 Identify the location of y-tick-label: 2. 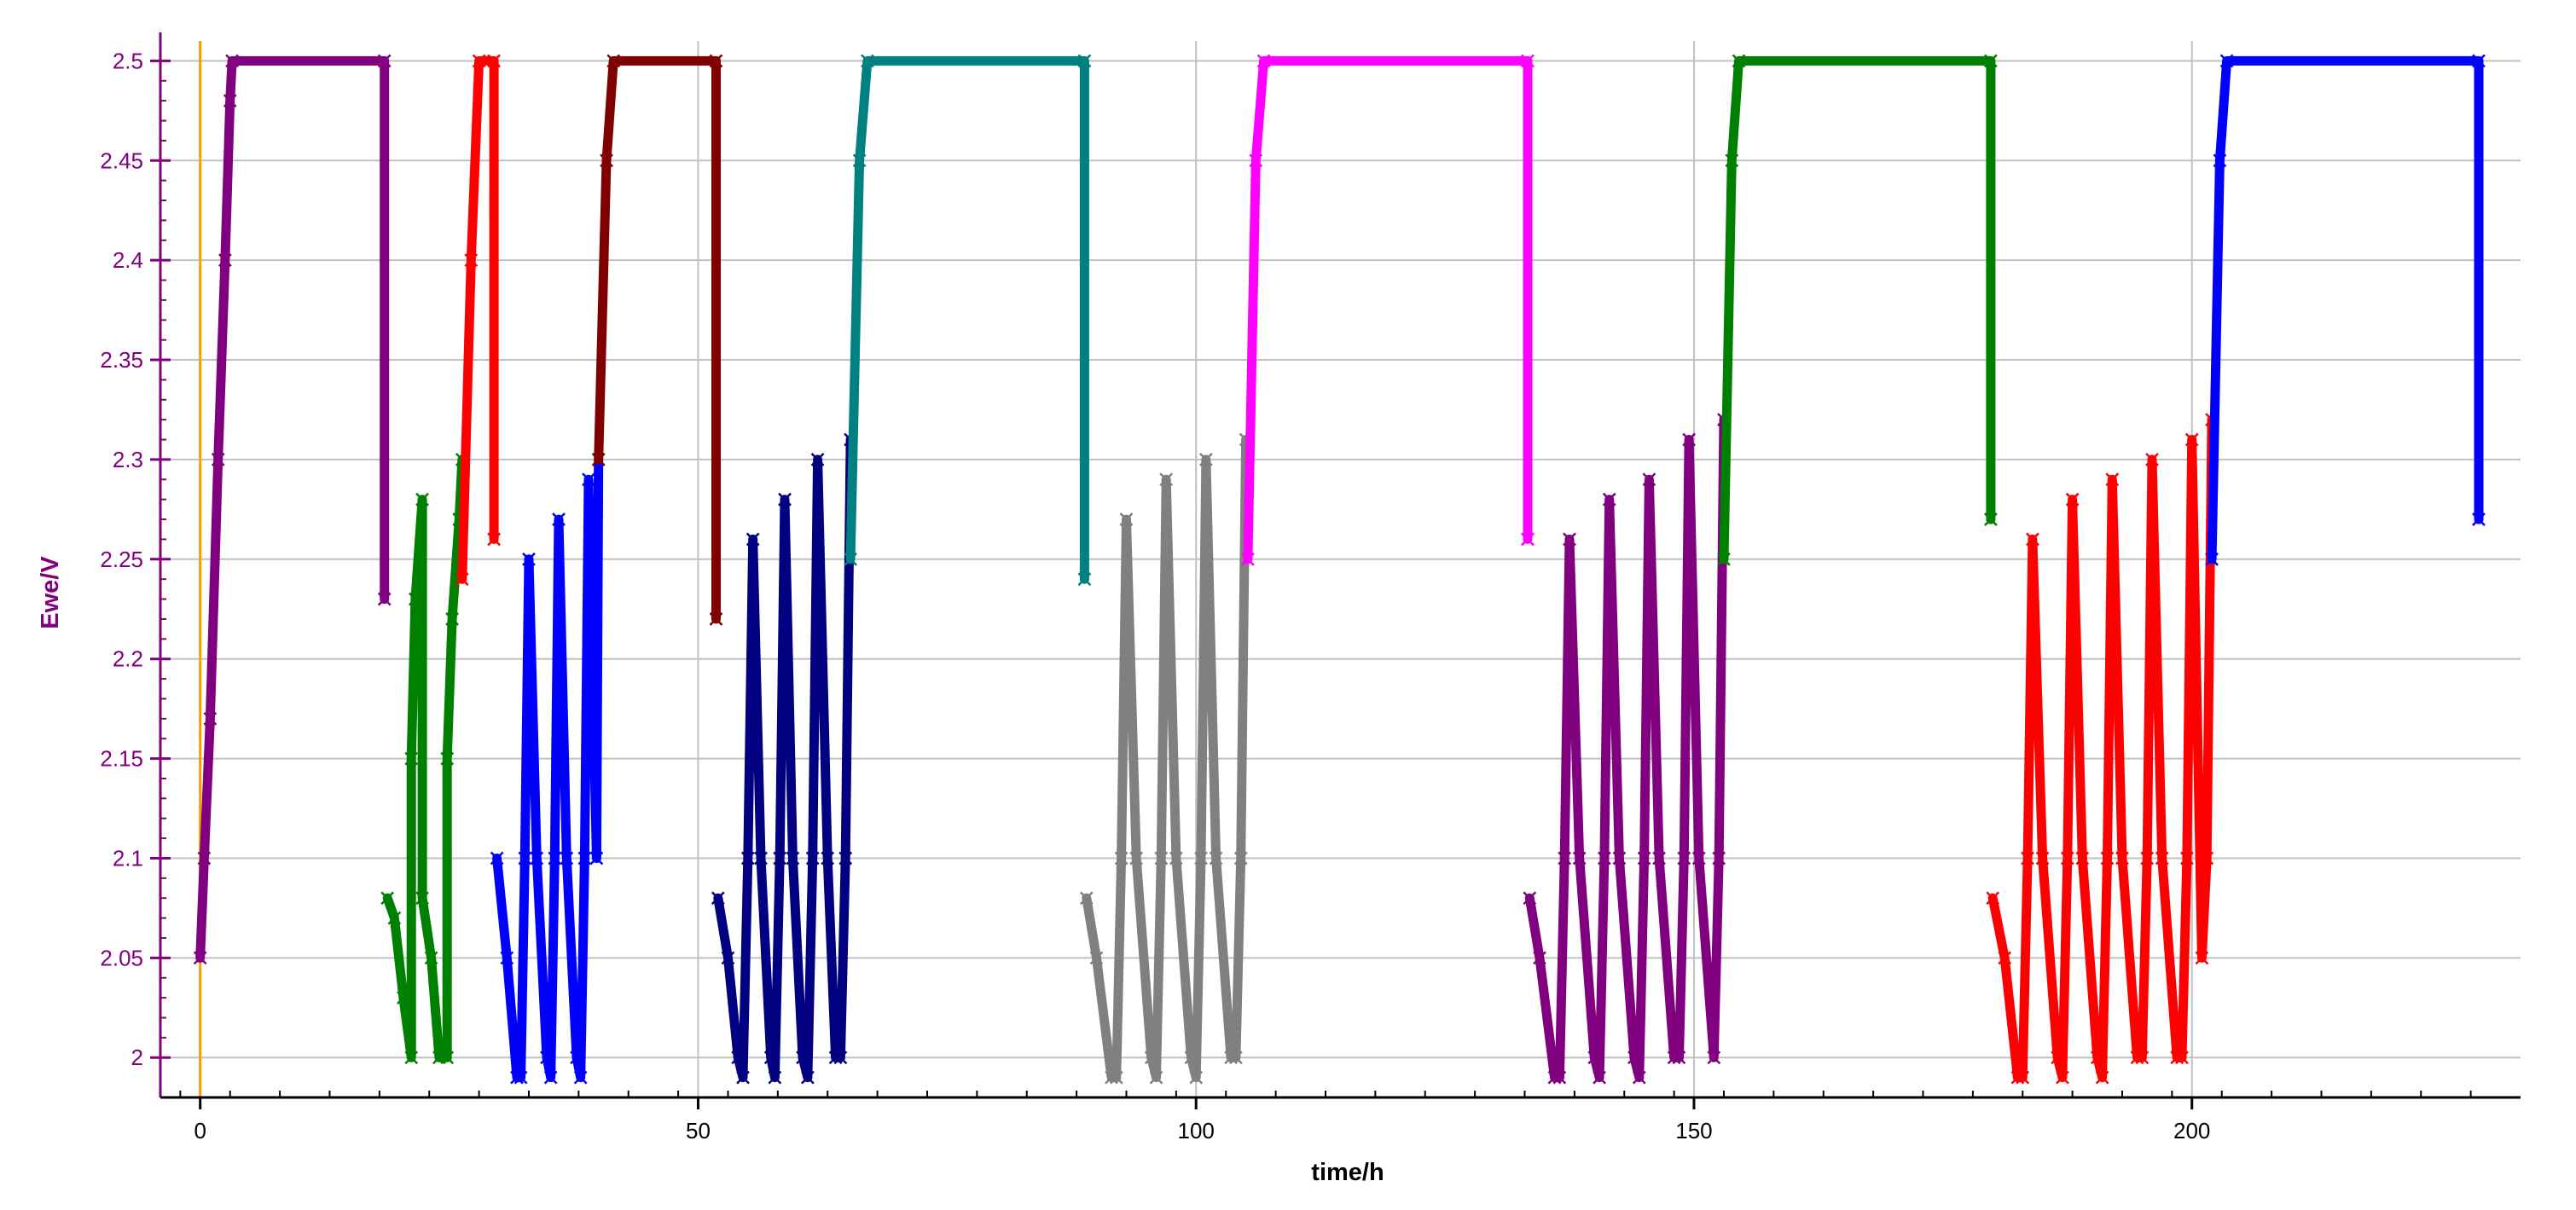
(137, 1057).